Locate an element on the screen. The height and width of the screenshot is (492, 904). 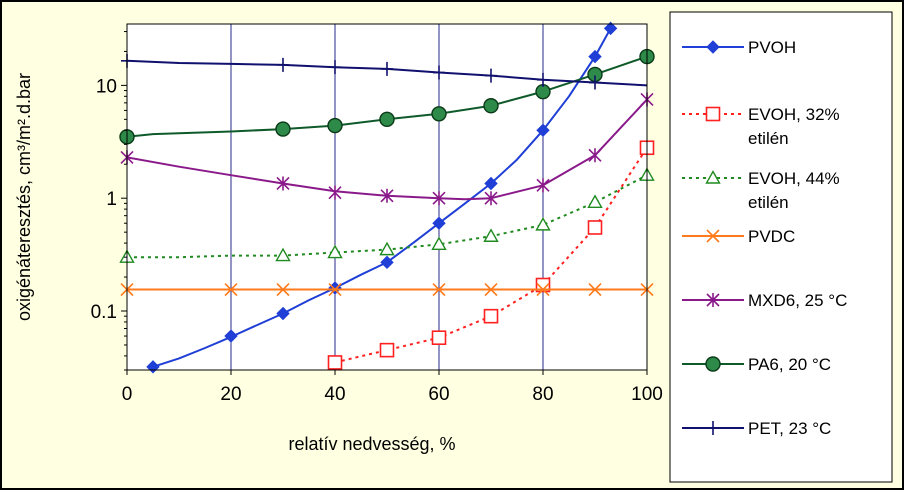
legend-label: PVDC is located at coordinates (771, 236).